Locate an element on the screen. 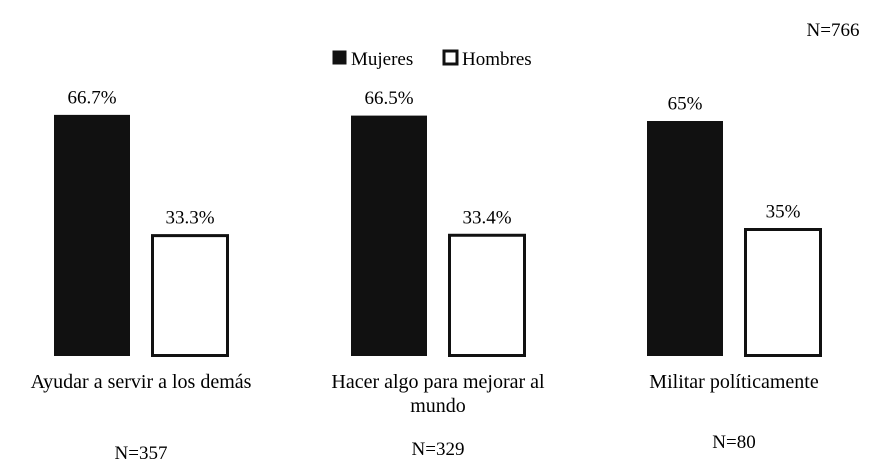 The width and height of the screenshot is (878, 472). data-label: 33.3% is located at coordinates (189, 218).